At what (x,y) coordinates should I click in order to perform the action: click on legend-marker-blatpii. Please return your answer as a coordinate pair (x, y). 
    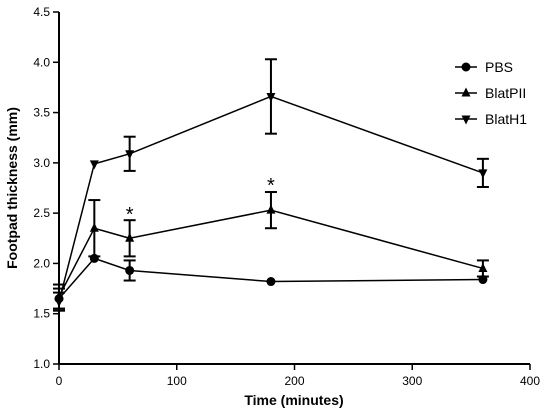
    Looking at the image, I should click on (466, 92).